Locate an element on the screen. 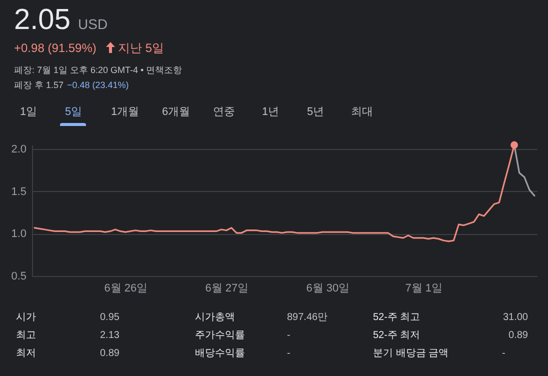 This screenshot has height=376, width=548. text: 배당수익률 is located at coordinates (220, 353).